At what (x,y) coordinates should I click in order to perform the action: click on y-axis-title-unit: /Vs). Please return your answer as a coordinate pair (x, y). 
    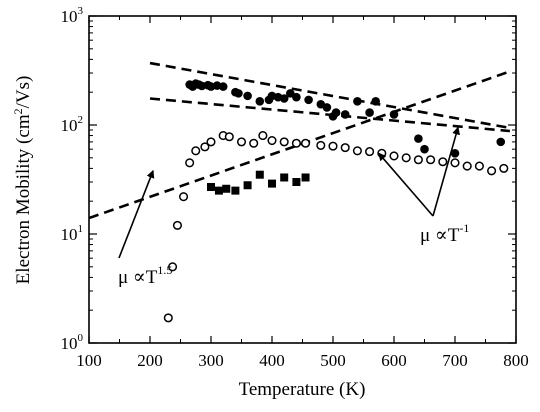
    Looking at the image, I should click on (23, 92).